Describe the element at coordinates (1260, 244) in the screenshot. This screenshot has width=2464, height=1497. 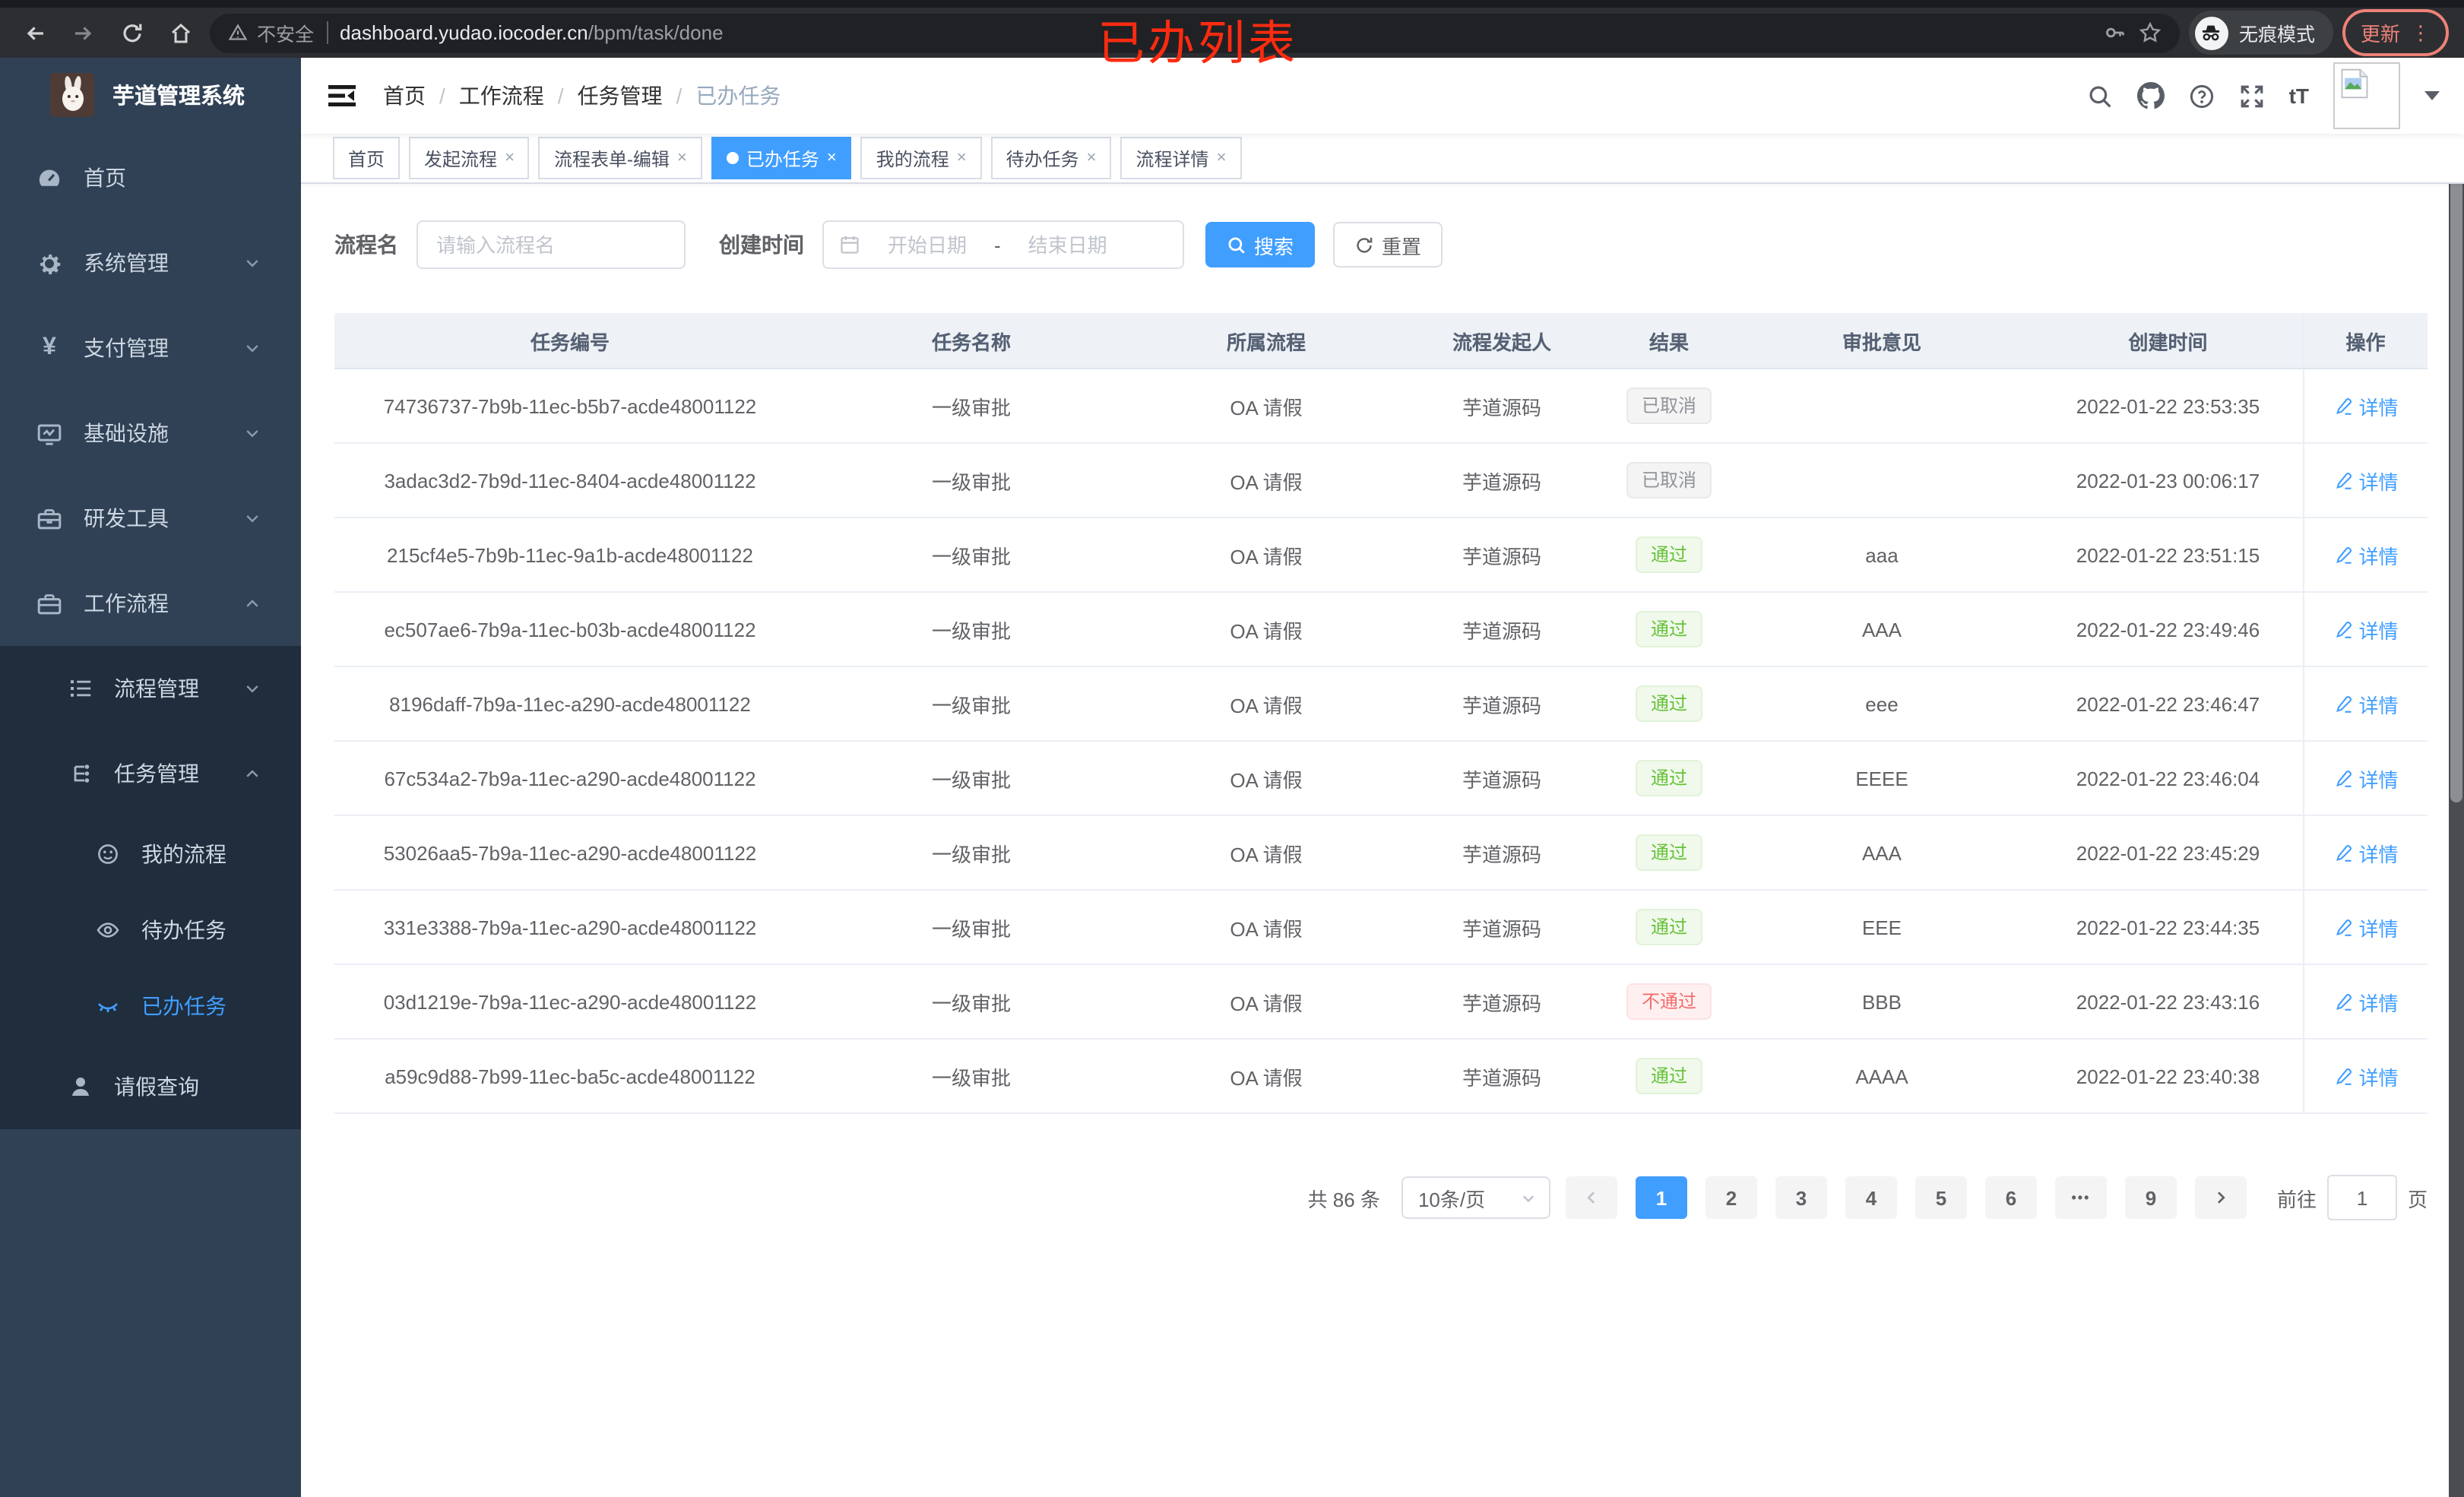
I see `search-button: 搜索` at that location.